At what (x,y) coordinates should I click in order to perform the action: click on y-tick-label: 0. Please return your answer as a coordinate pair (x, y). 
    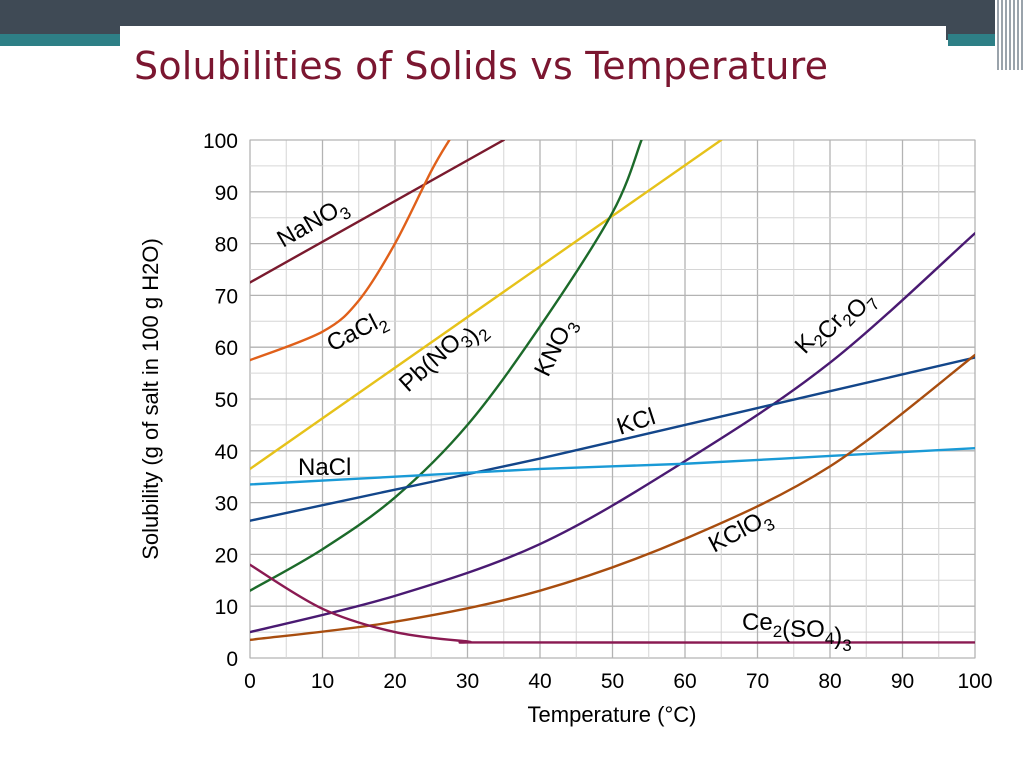
    Looking at the image, I should click on (232, 659).